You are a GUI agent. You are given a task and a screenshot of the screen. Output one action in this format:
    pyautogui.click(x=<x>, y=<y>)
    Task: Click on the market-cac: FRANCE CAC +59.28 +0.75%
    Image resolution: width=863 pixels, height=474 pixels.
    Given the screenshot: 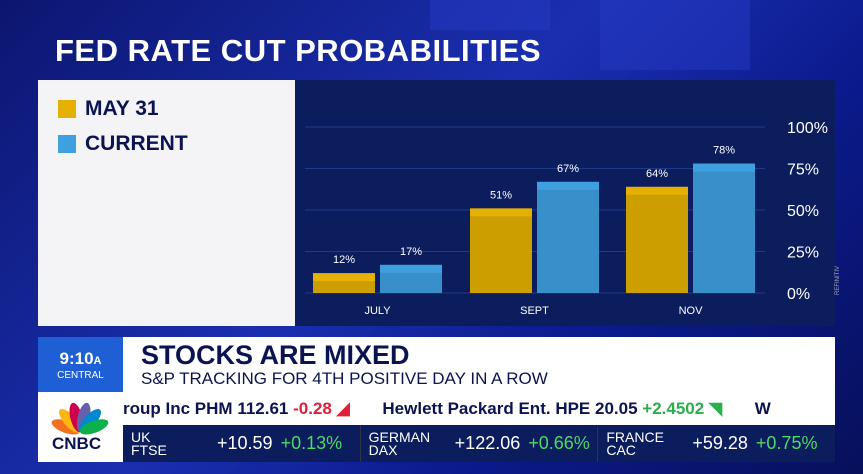 What is the action you would take?
    pyautogui.click(x=712, y=443)
    